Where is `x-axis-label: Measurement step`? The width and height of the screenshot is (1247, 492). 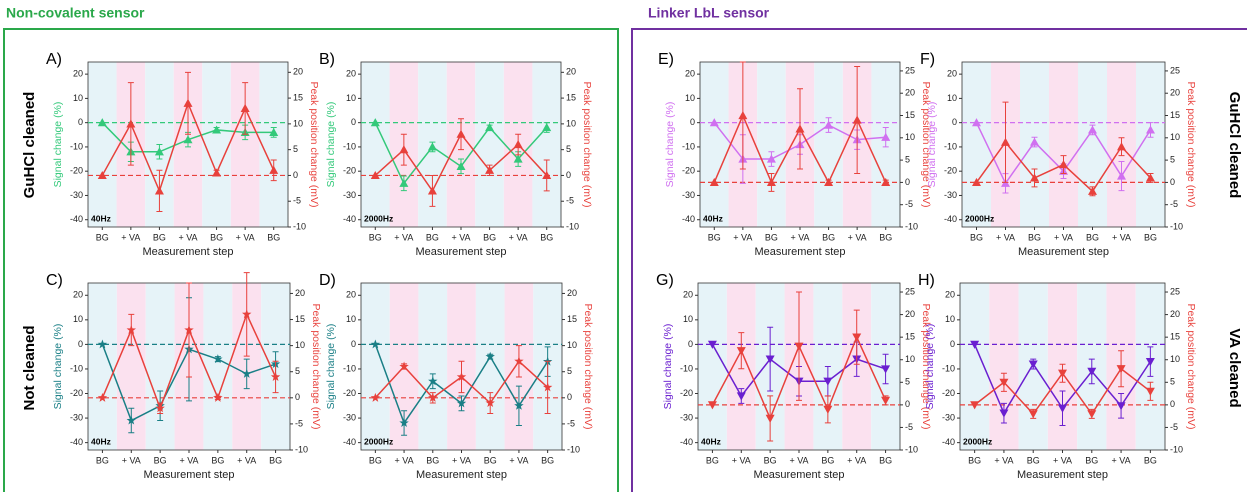
x-axis-label: Measurement step is located at coordinates (1063, 252).